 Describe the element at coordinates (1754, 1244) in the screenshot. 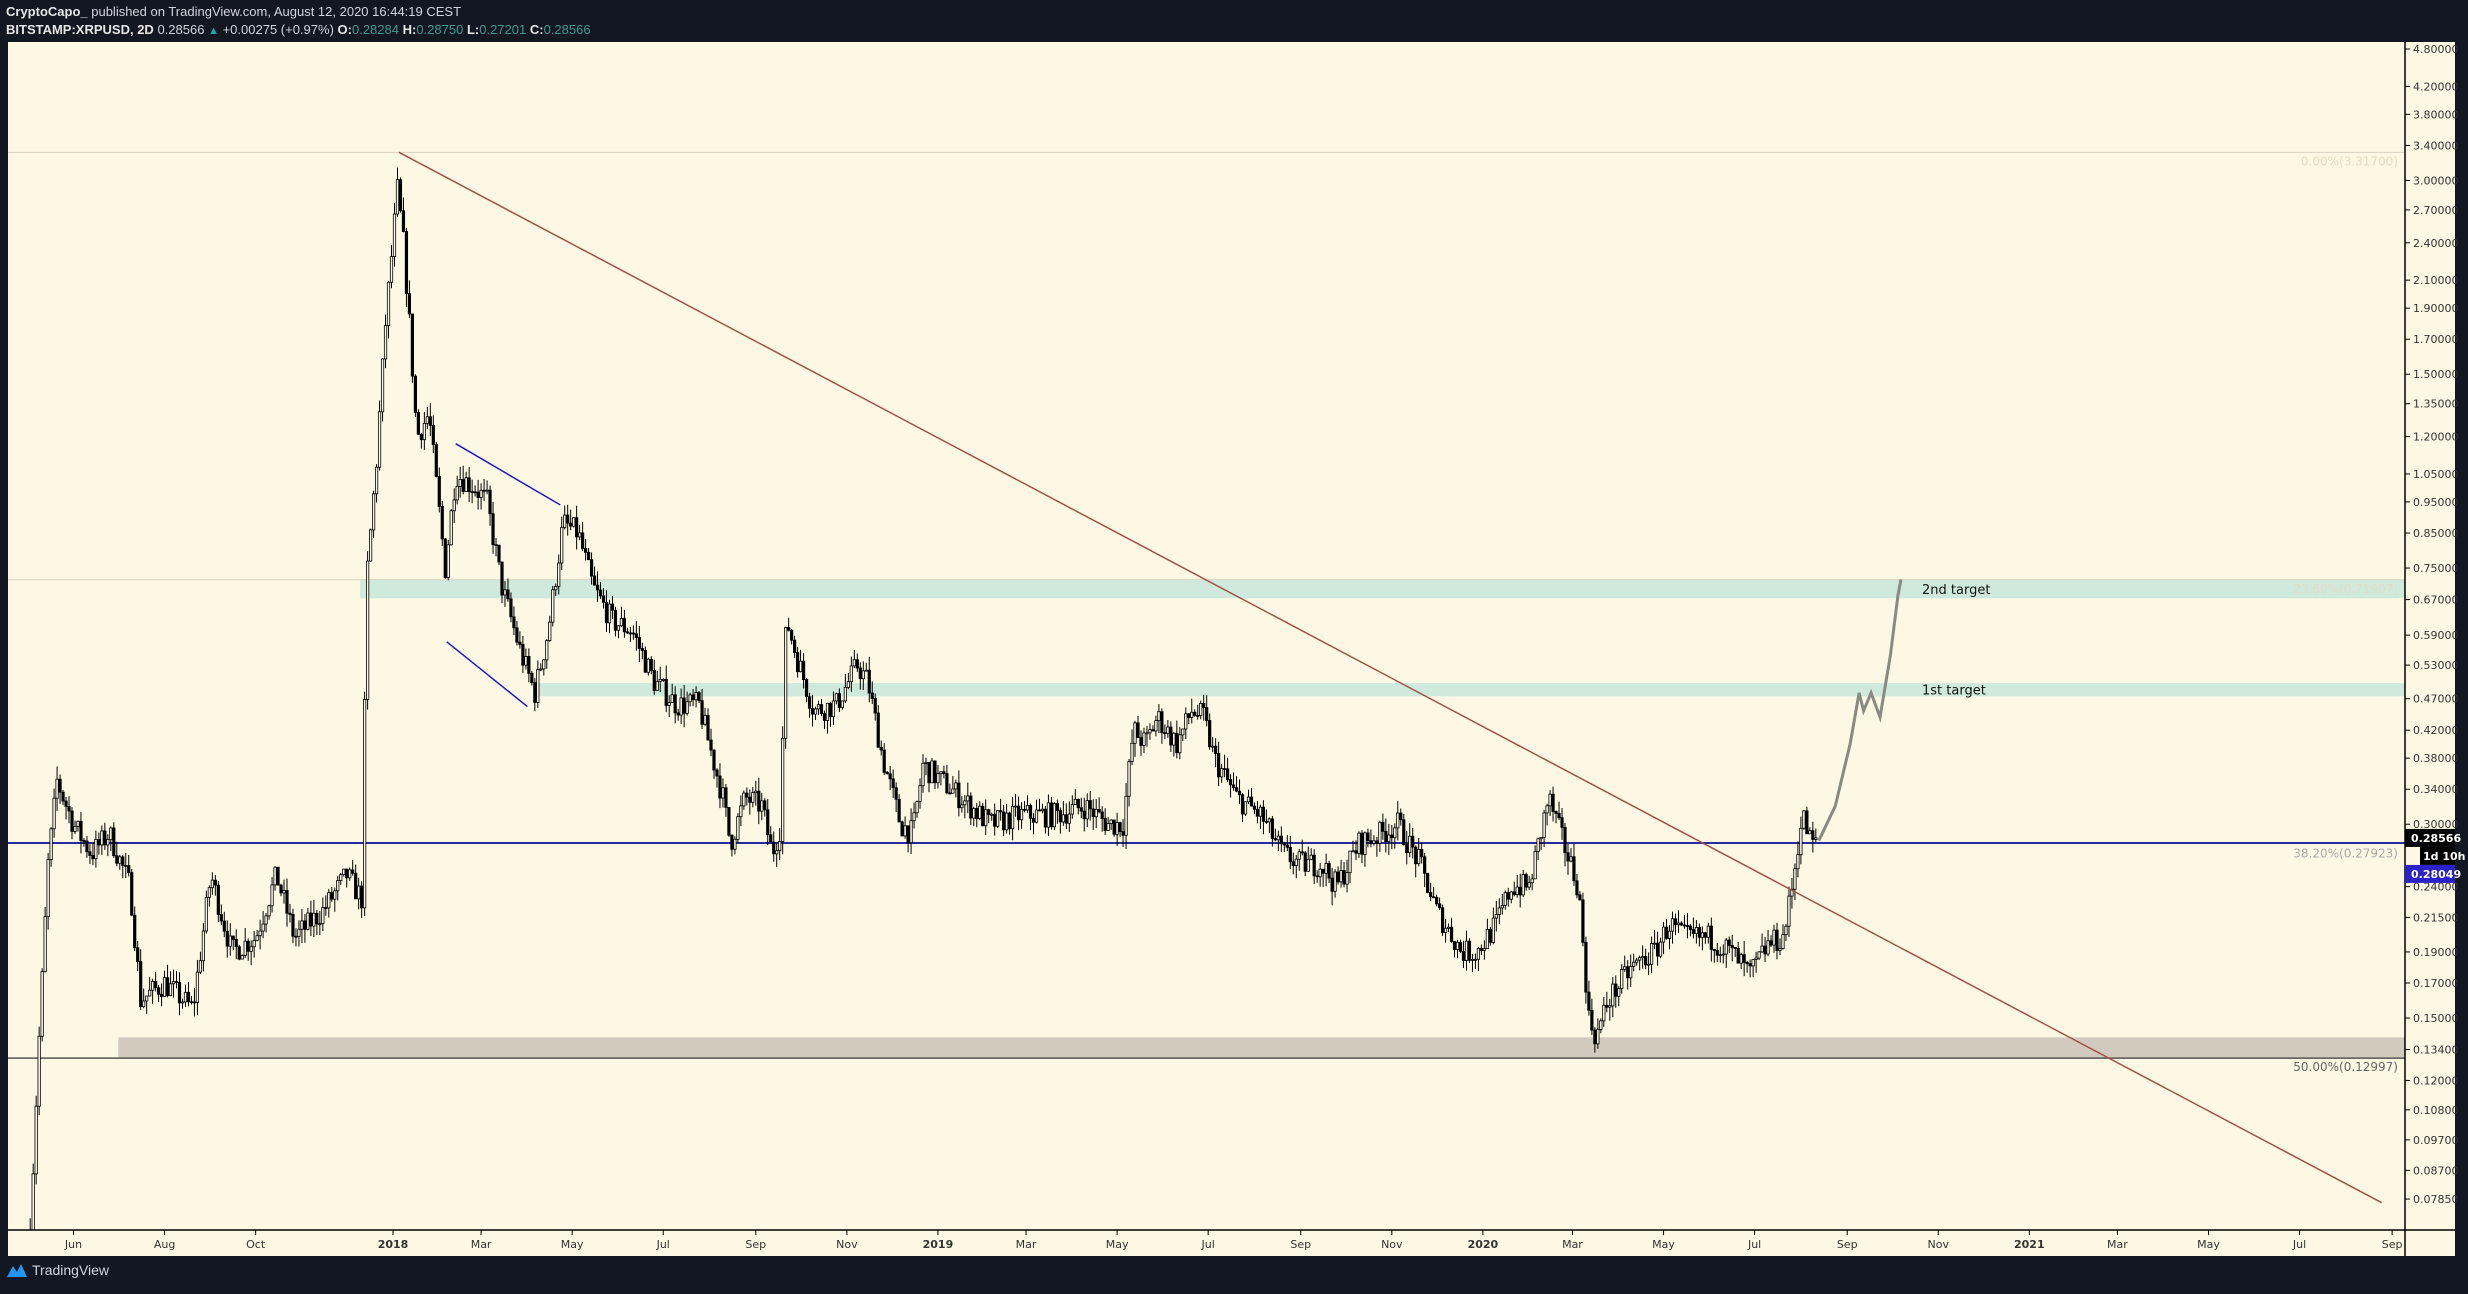

I see `time-tick-label: Jul` at that location.